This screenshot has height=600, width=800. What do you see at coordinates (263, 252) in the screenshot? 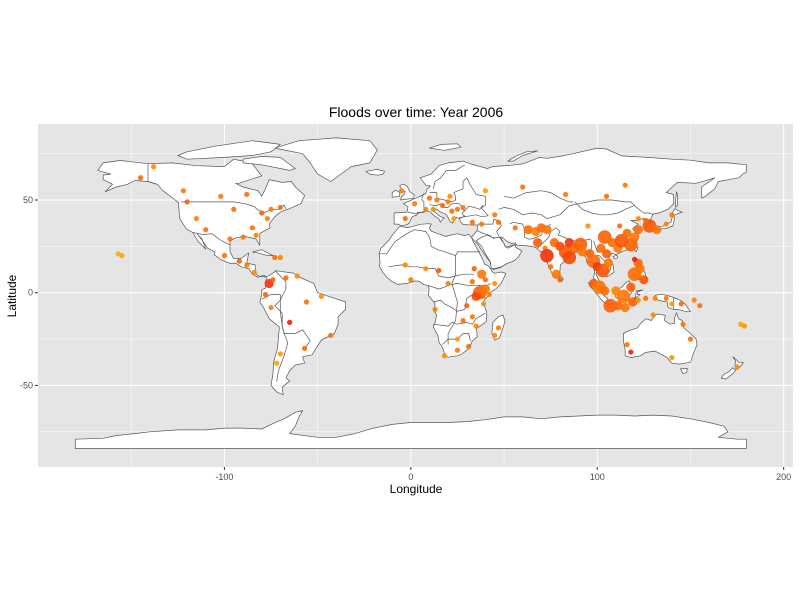
I see `landmass-cuba` at bounding box center [263, 252].